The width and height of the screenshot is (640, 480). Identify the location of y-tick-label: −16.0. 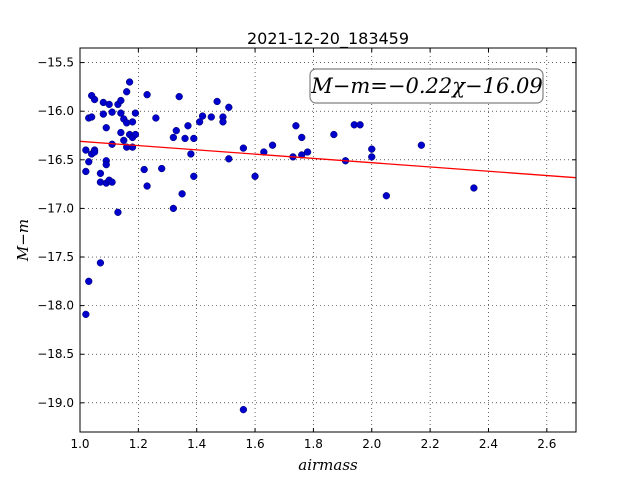
(55, 111).